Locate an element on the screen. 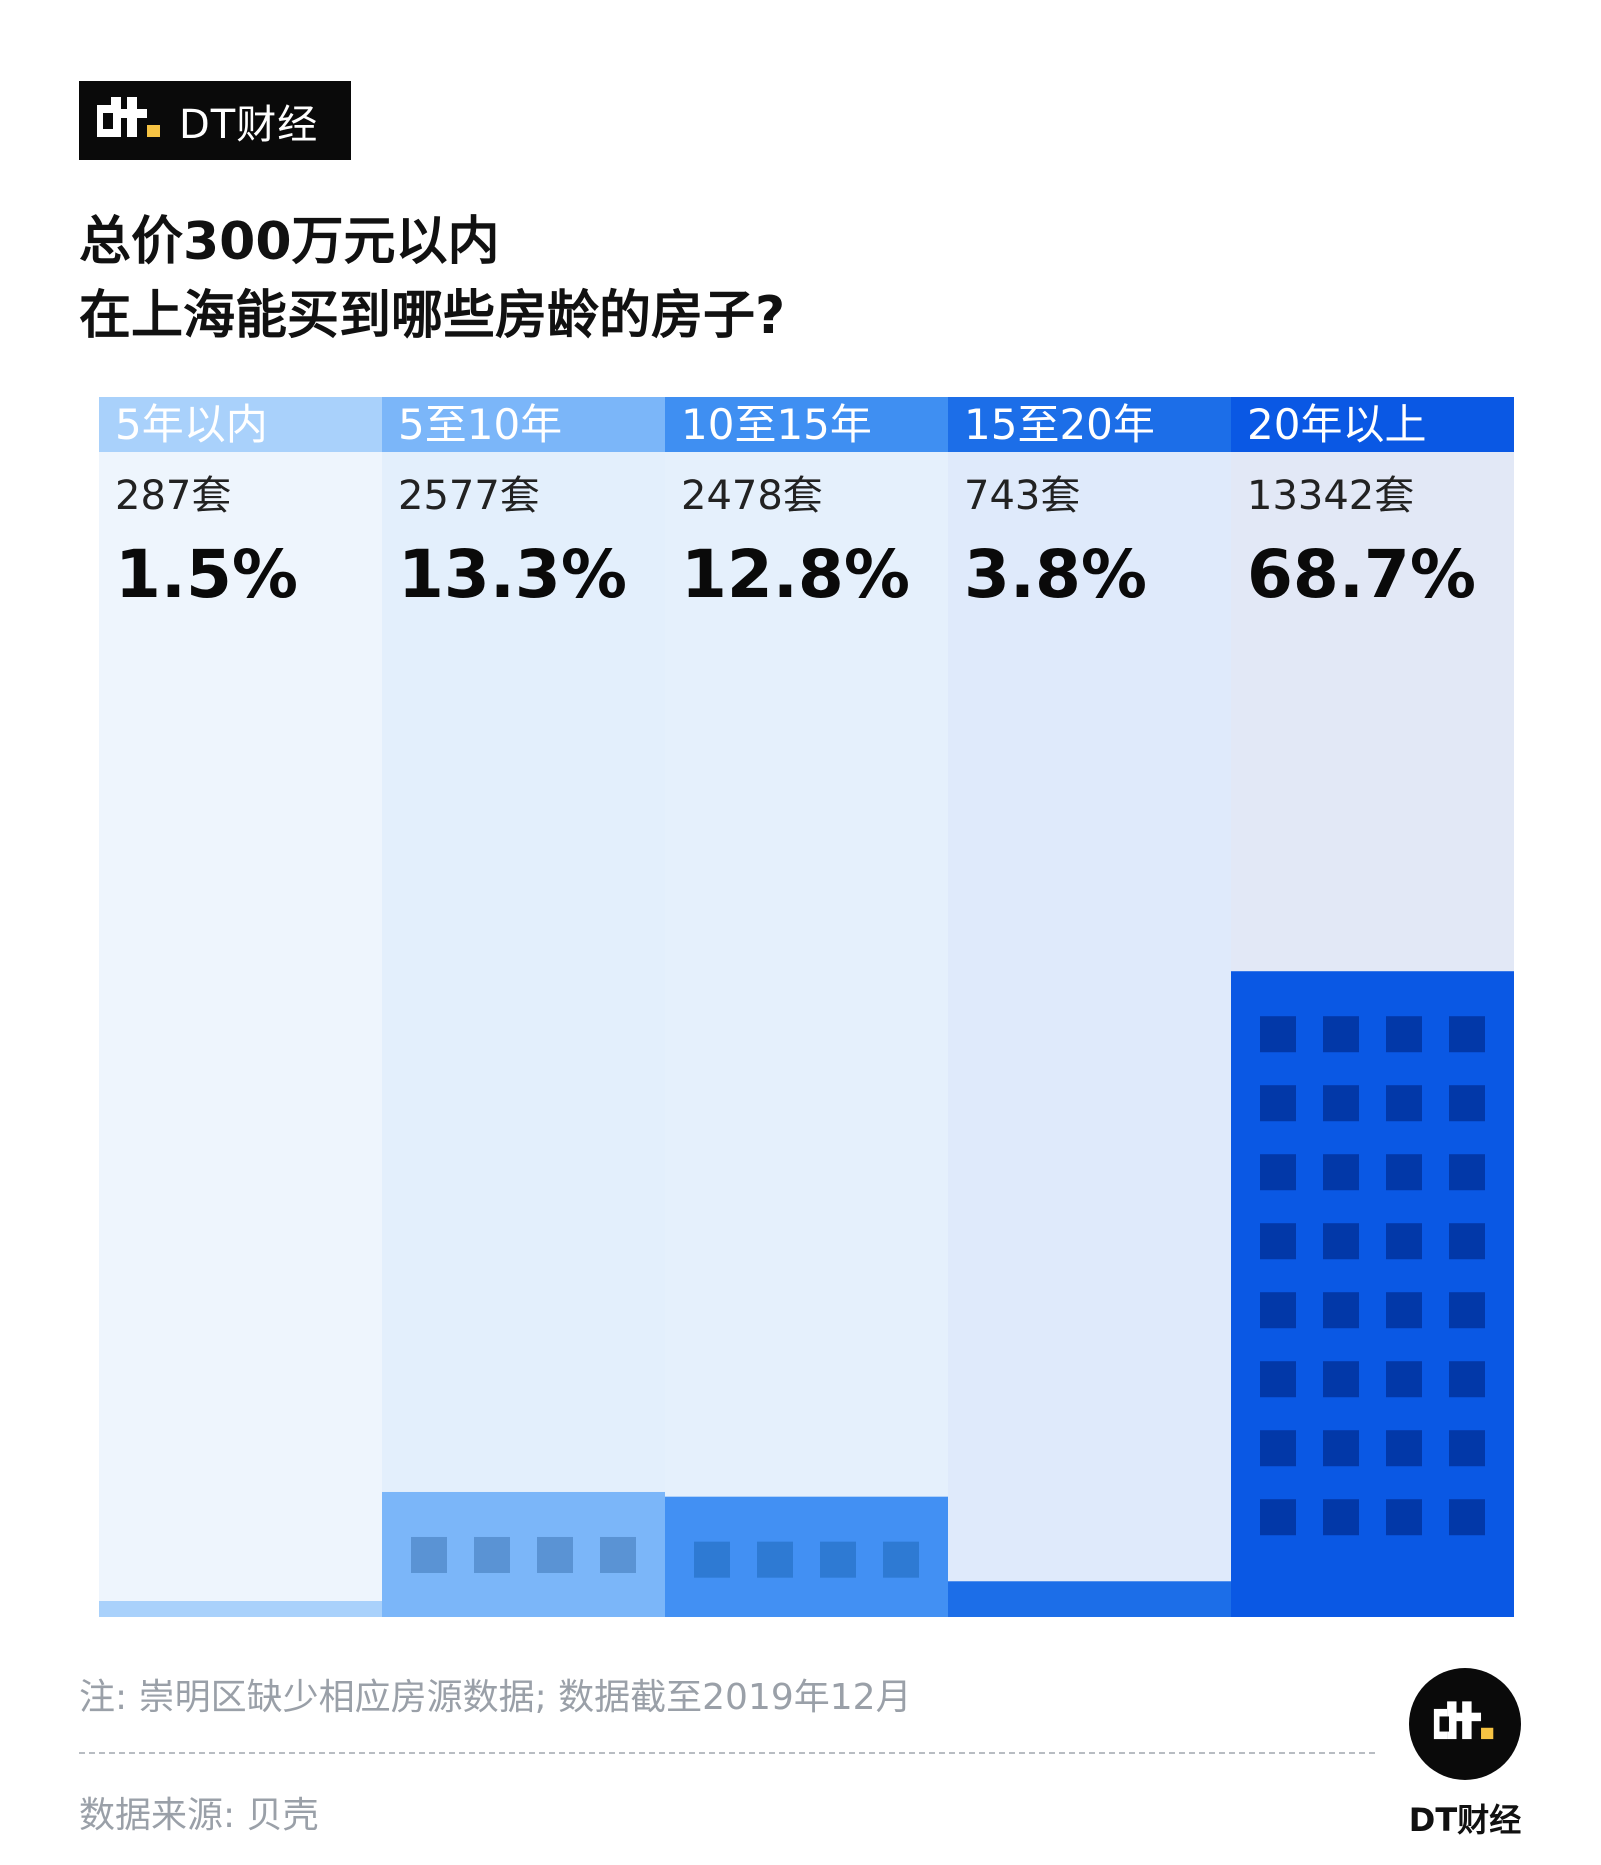 The height and width of the screenshot is (1865, 1601). category-label: 15至20年 is located at coordinates (1059, 424).